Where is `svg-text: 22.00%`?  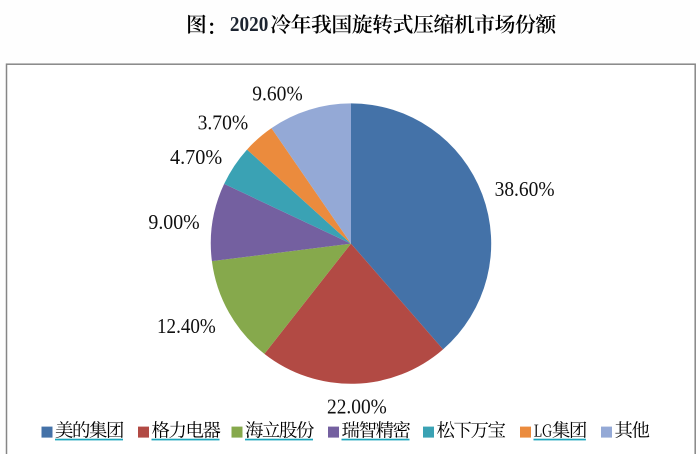
svg-text: 22.00% is located at coordinates (357, 407).